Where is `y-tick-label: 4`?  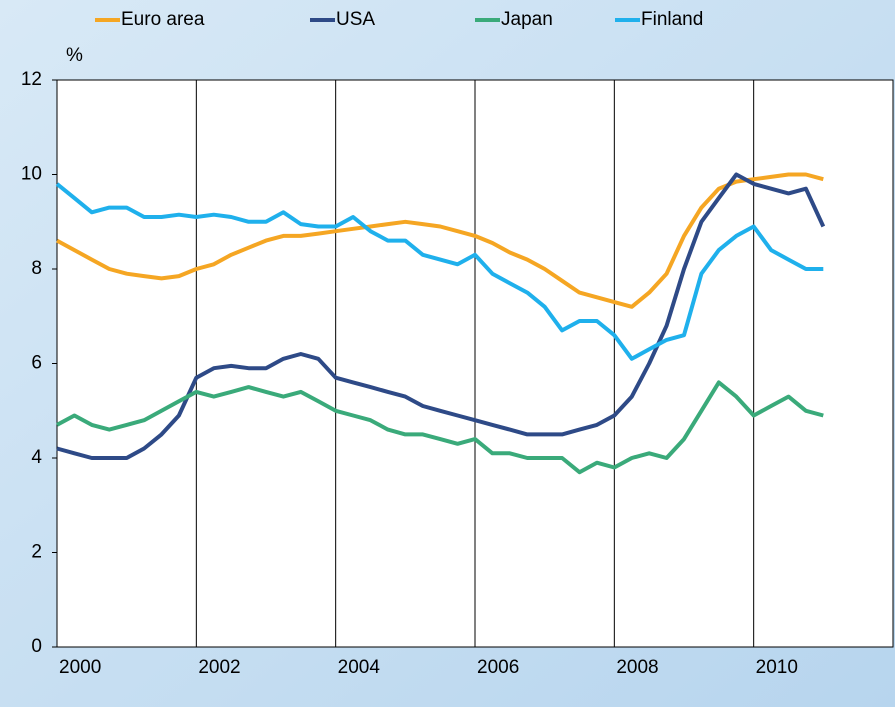 y-tick-label: 4 is located at coordinates (36, 457).